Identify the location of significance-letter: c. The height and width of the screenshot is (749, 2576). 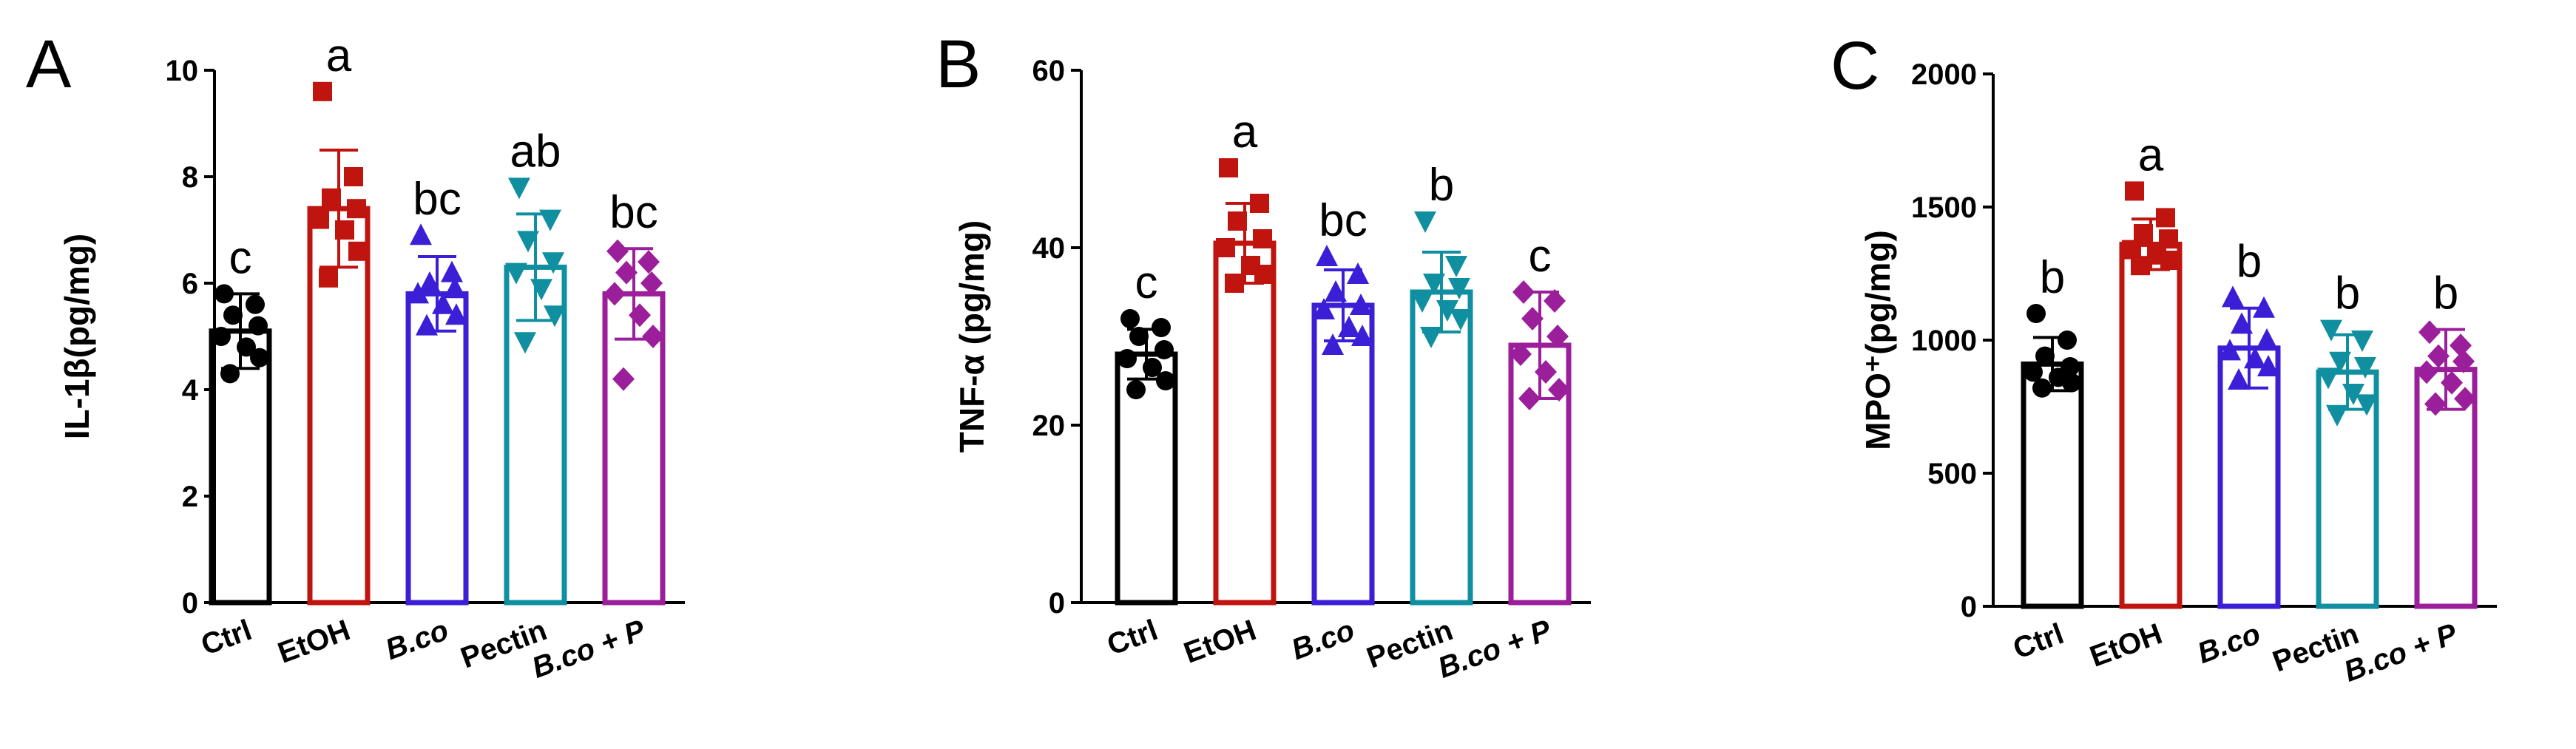
(240, 257).